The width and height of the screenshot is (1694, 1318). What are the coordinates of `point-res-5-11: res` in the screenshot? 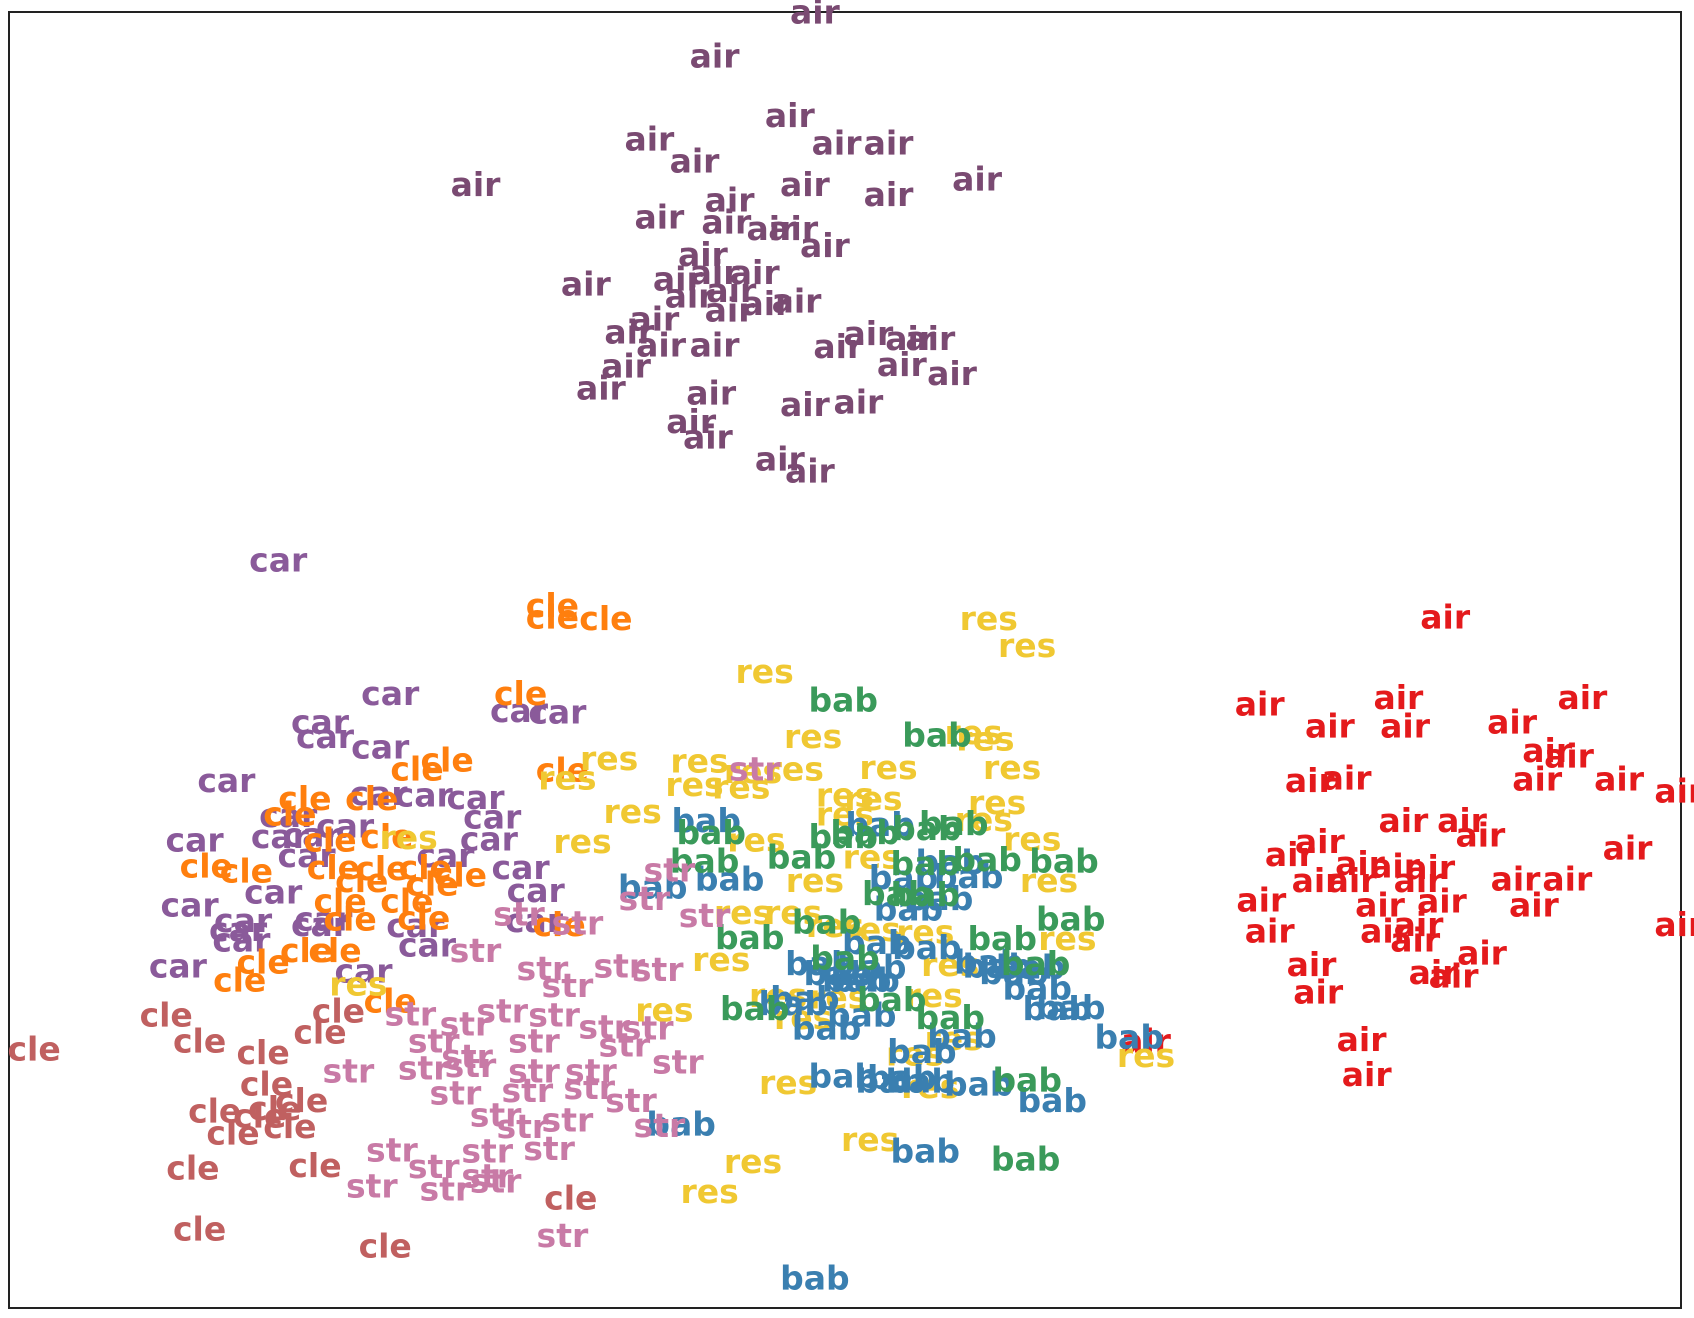 It's located at (567, 777).